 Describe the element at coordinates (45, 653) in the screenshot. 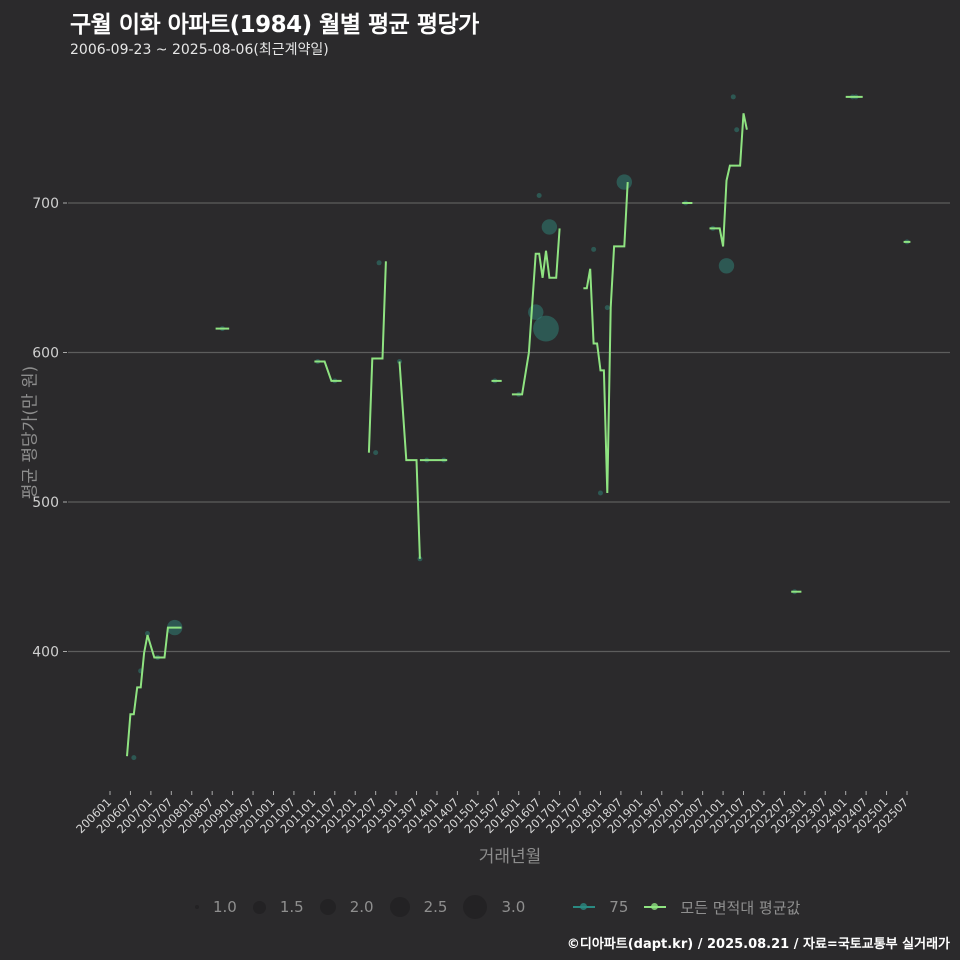

I see `y-tick-label: 400` at that location.